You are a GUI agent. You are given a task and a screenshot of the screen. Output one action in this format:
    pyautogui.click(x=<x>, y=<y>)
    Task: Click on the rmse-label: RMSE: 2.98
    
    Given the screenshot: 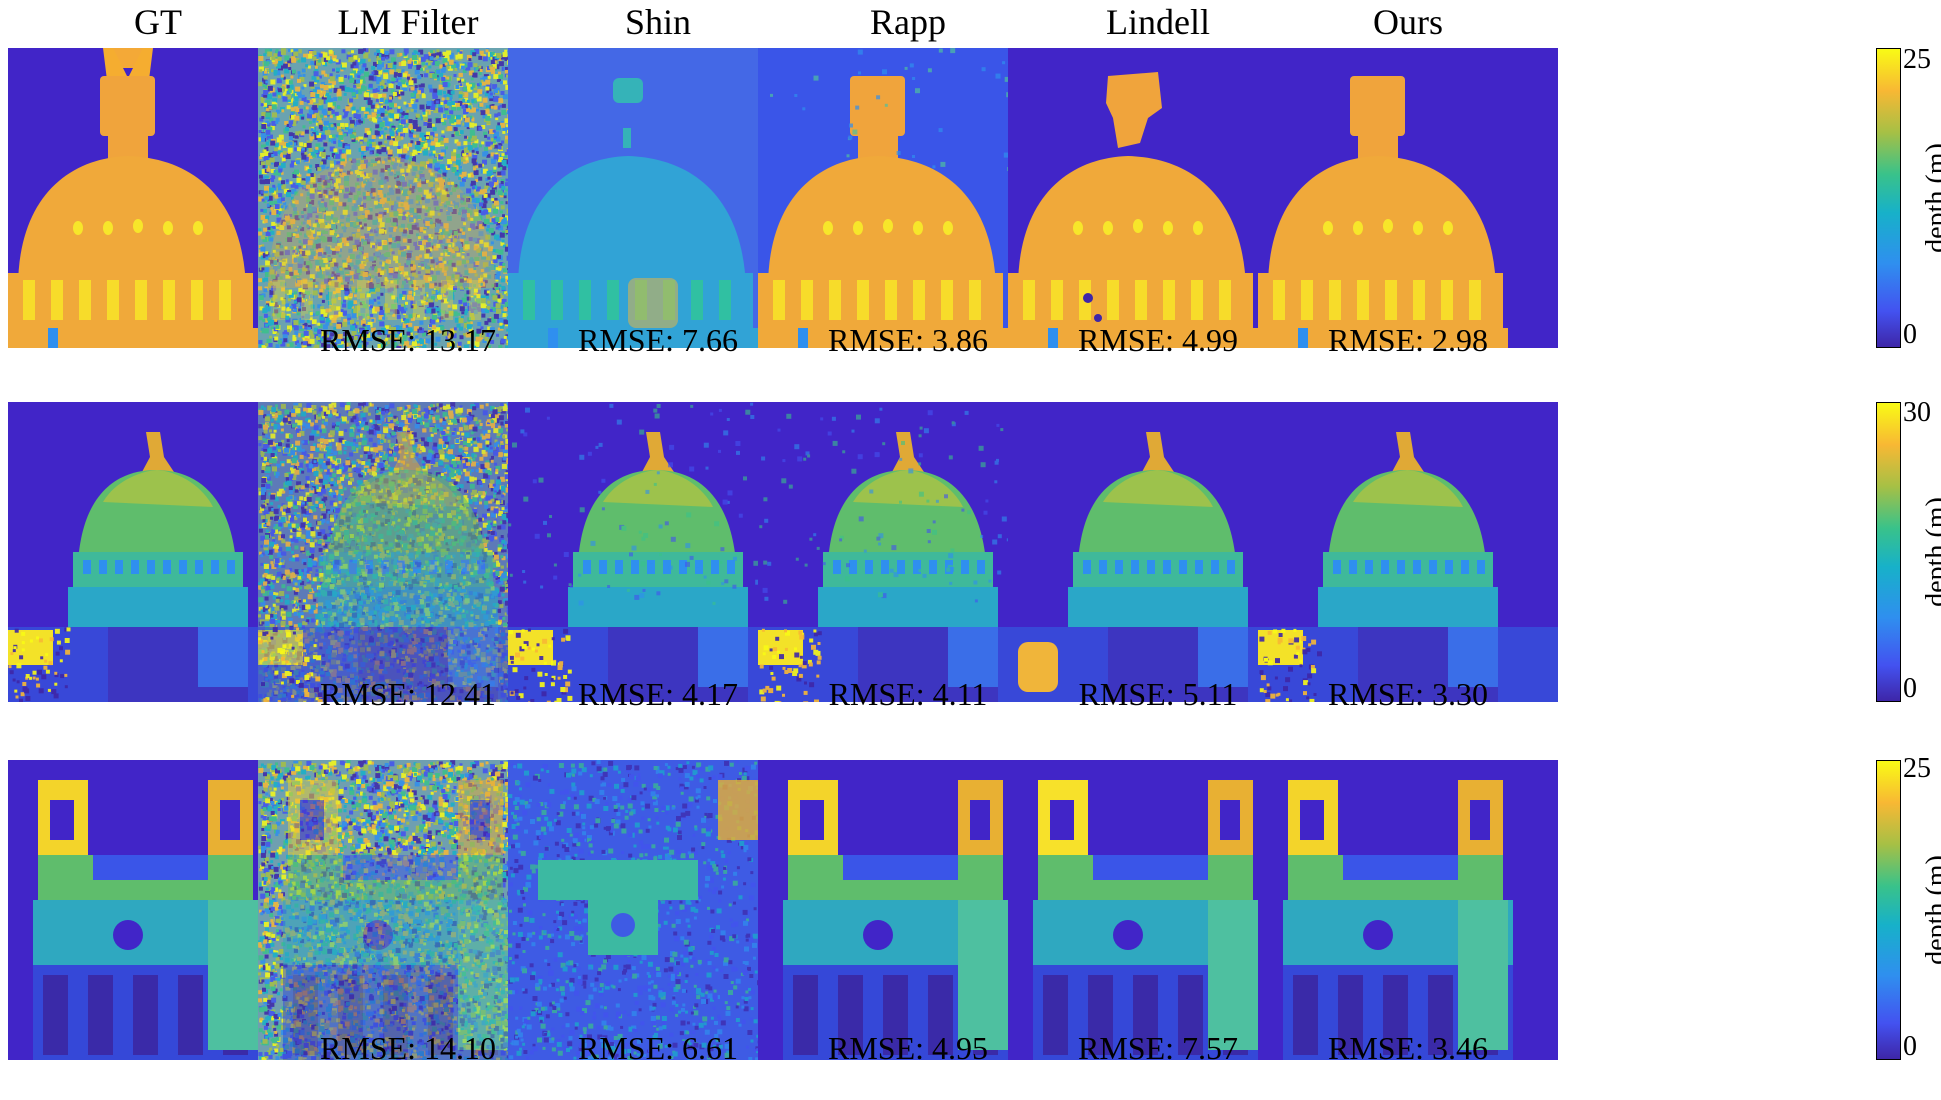 What is the action you would take?
    pyautogui.click(x=1408, y=340)
    